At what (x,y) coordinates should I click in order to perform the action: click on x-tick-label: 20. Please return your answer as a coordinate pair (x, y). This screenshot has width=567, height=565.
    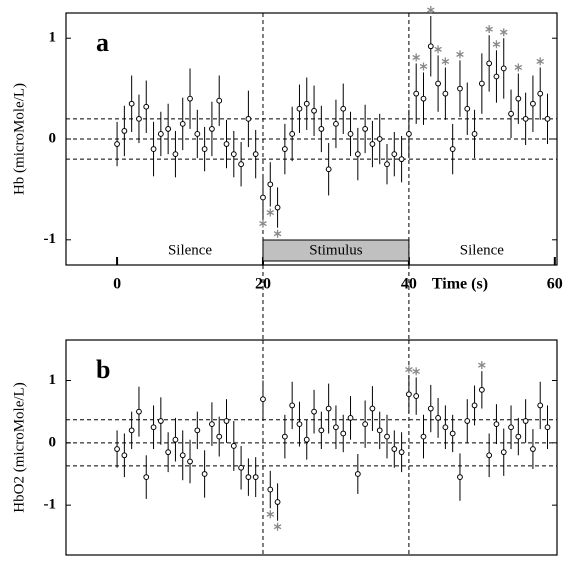
    Looking at the image, I should click on (263, 284).